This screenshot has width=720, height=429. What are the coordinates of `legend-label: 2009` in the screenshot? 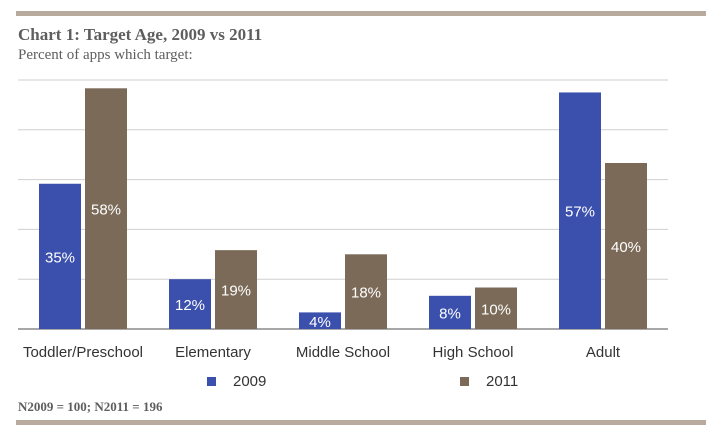 It's located at (249, 381).